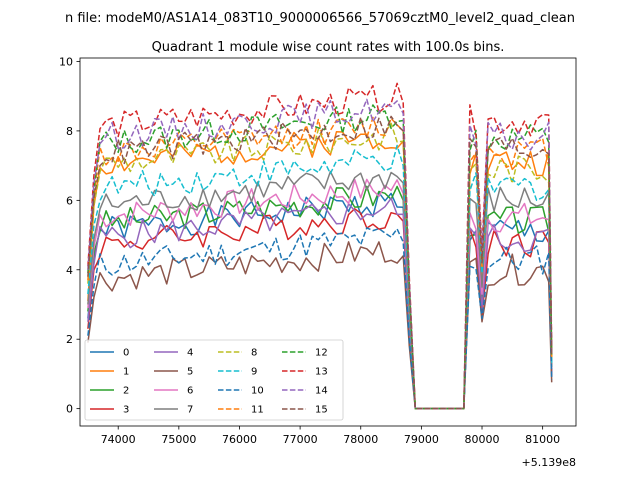 Image resolution: width=640 pixels, height=480 pixels. I want to click on y-tick-label-0: 0, so click(69, 409).